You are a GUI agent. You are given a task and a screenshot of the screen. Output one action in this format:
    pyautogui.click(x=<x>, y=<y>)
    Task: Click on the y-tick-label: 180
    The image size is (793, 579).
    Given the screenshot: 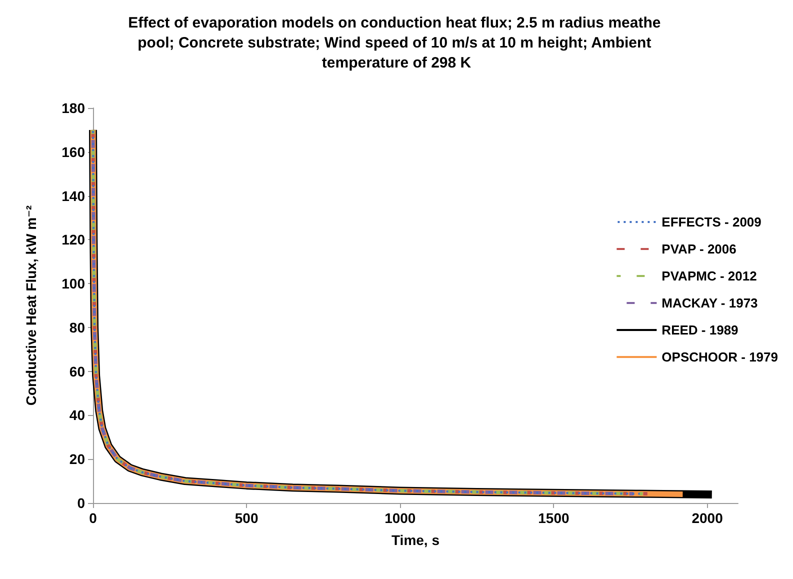 What is the action you would take?
    pyautogui.click(x=74, y=108)
    